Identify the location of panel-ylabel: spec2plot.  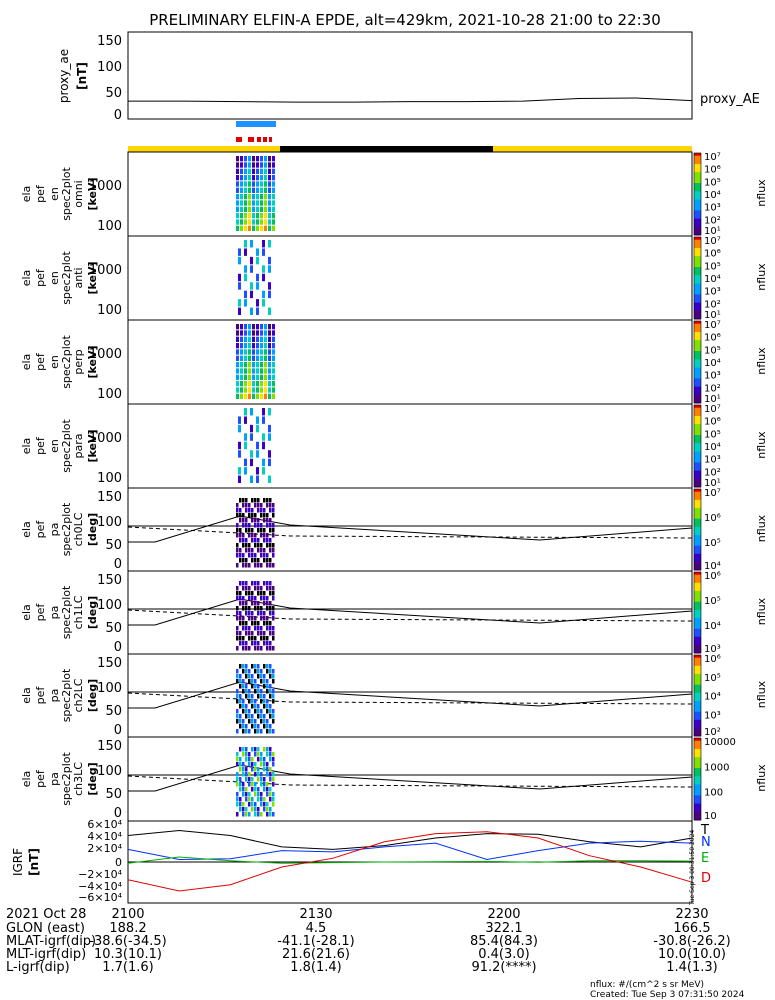
(66, 362).